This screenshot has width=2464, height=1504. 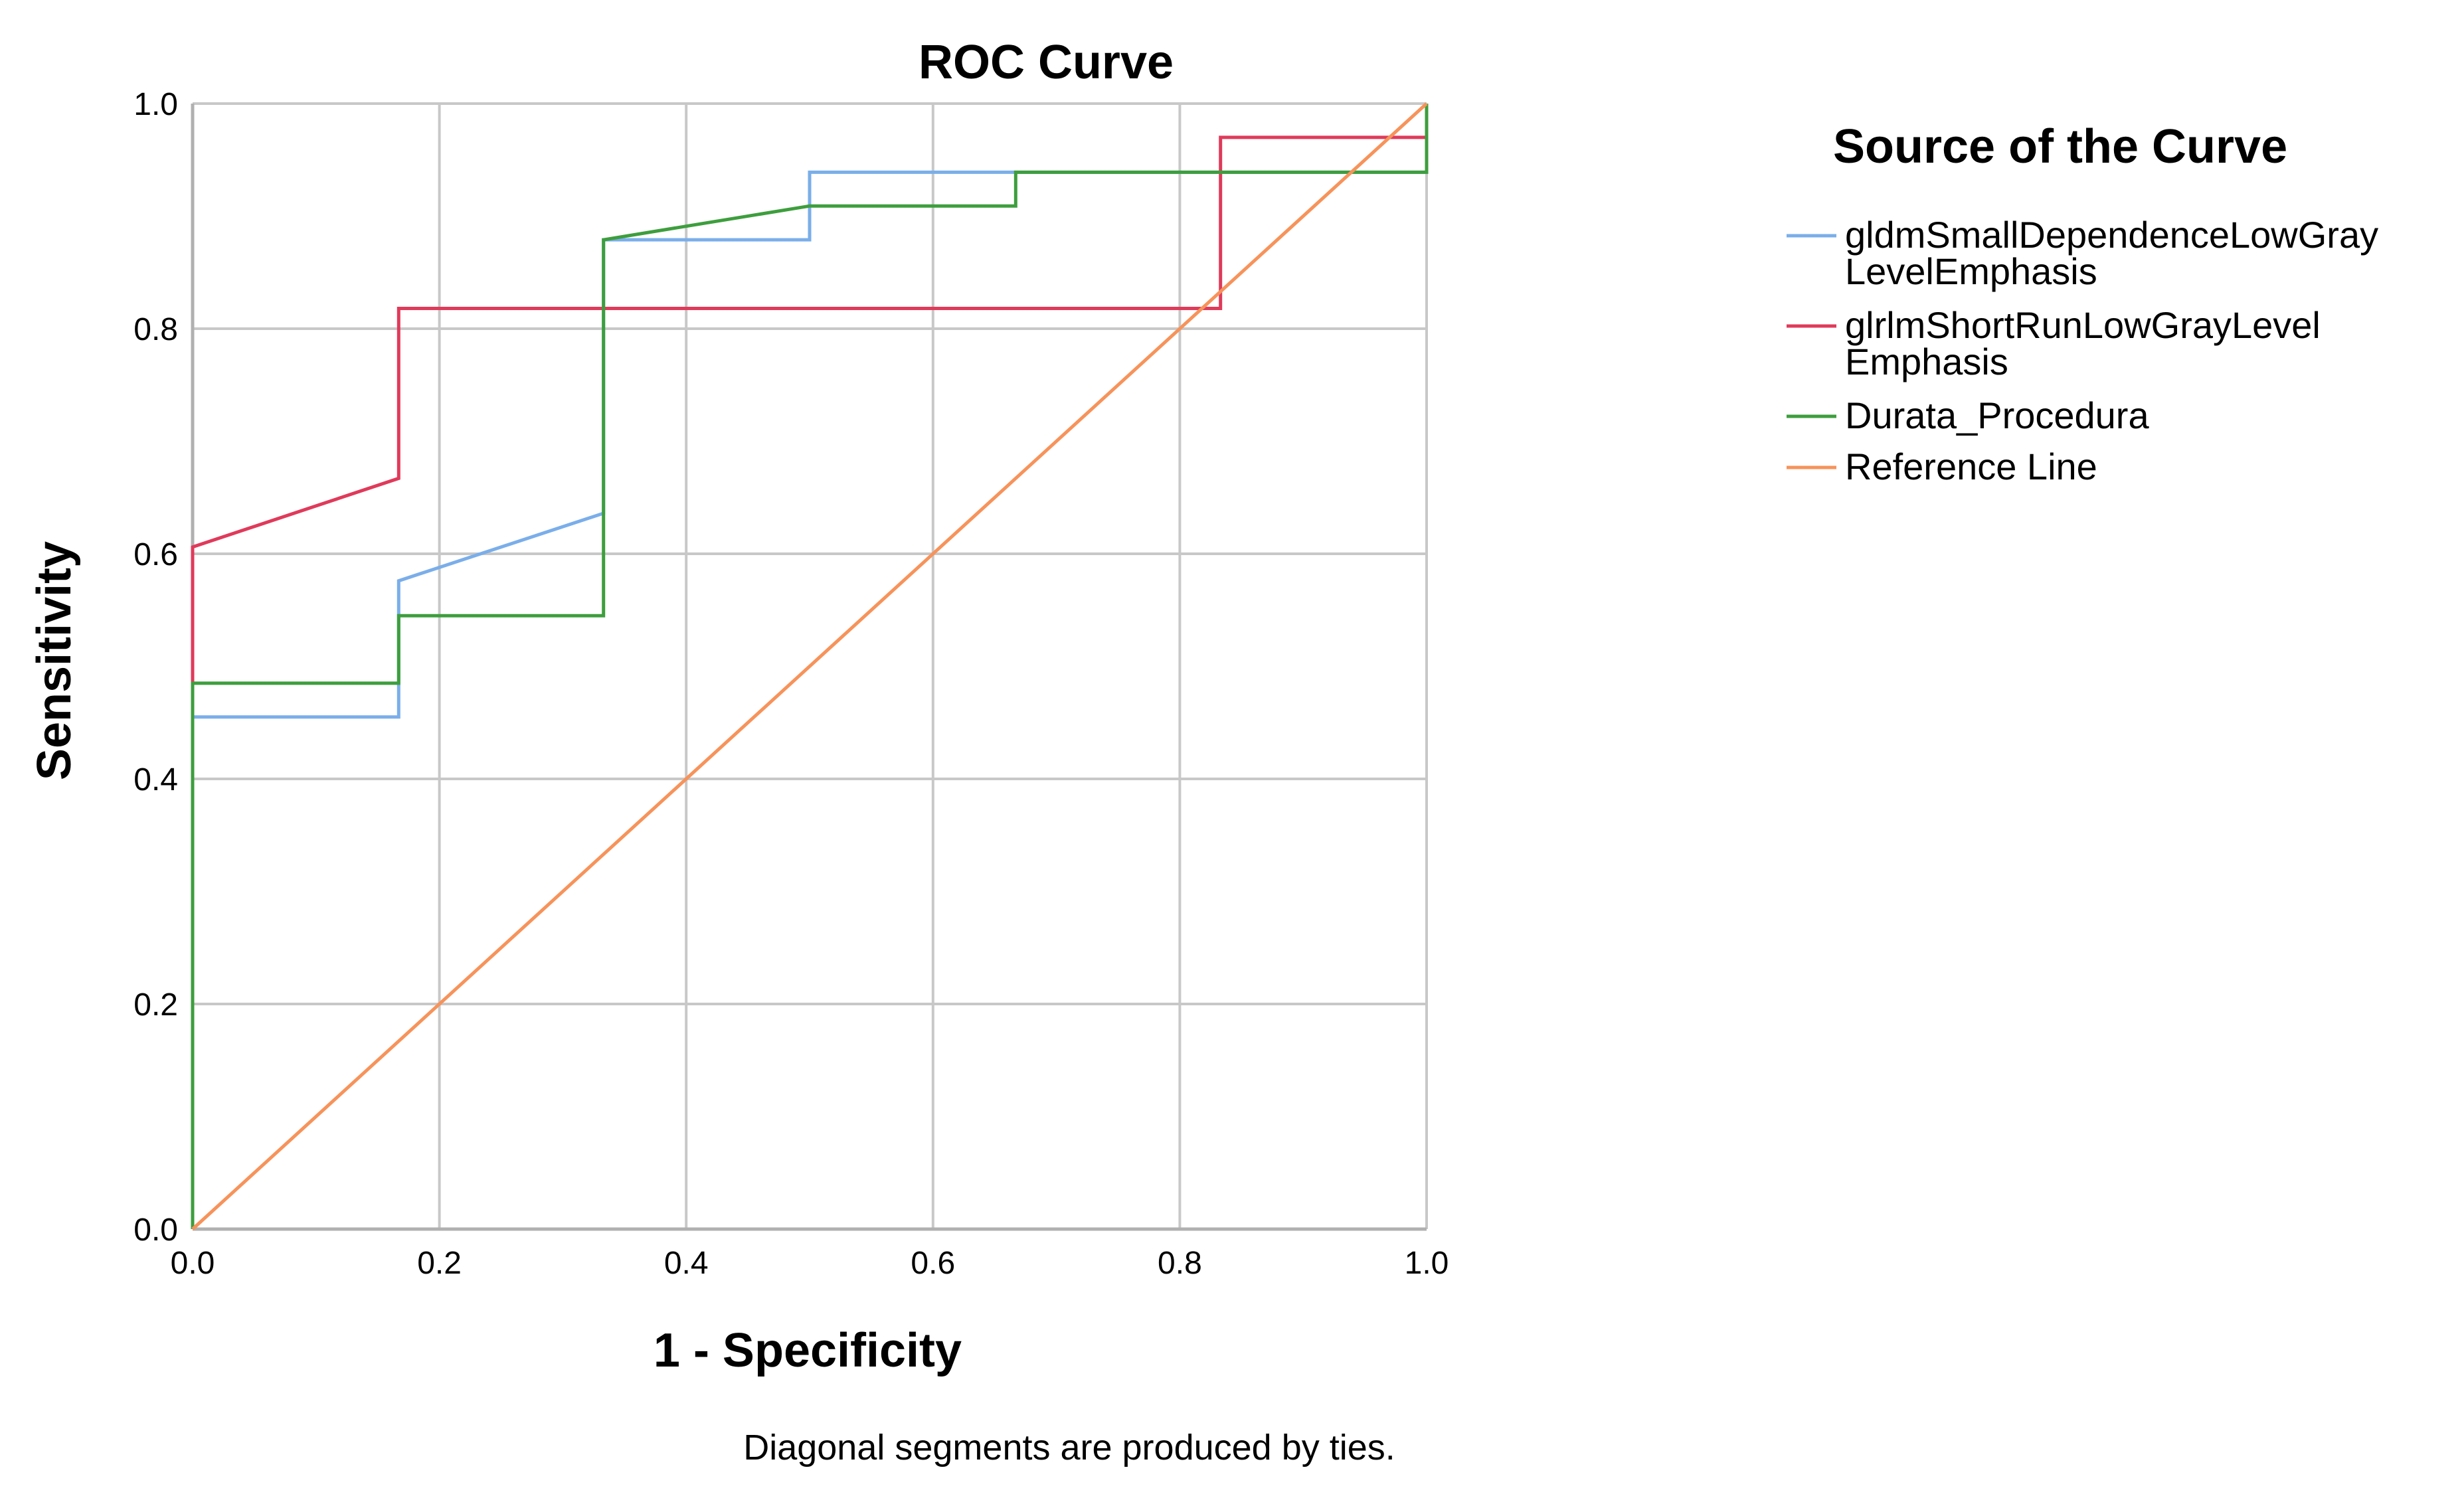 What do you see at coordinates (155, 104) in the screenshot?
I see `y-tick-label: 1.0` at bounding box center [155, 104].